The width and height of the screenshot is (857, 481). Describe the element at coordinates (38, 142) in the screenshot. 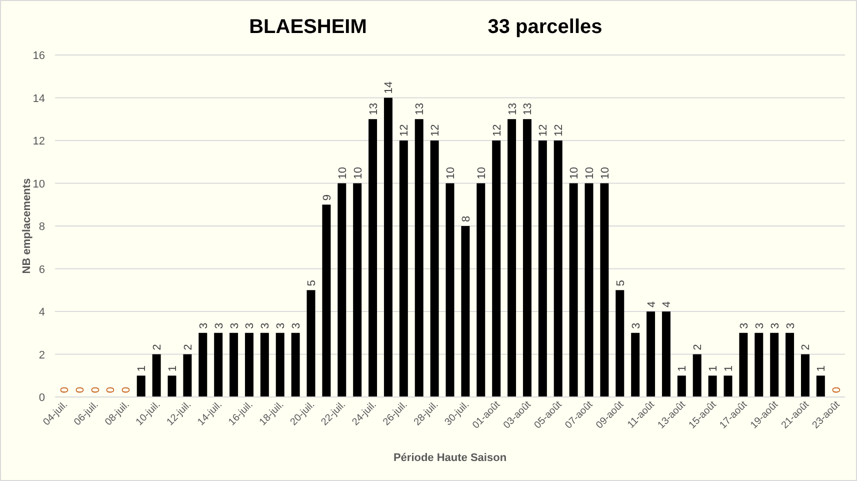

I see `y-tick-label: 12` at that location.